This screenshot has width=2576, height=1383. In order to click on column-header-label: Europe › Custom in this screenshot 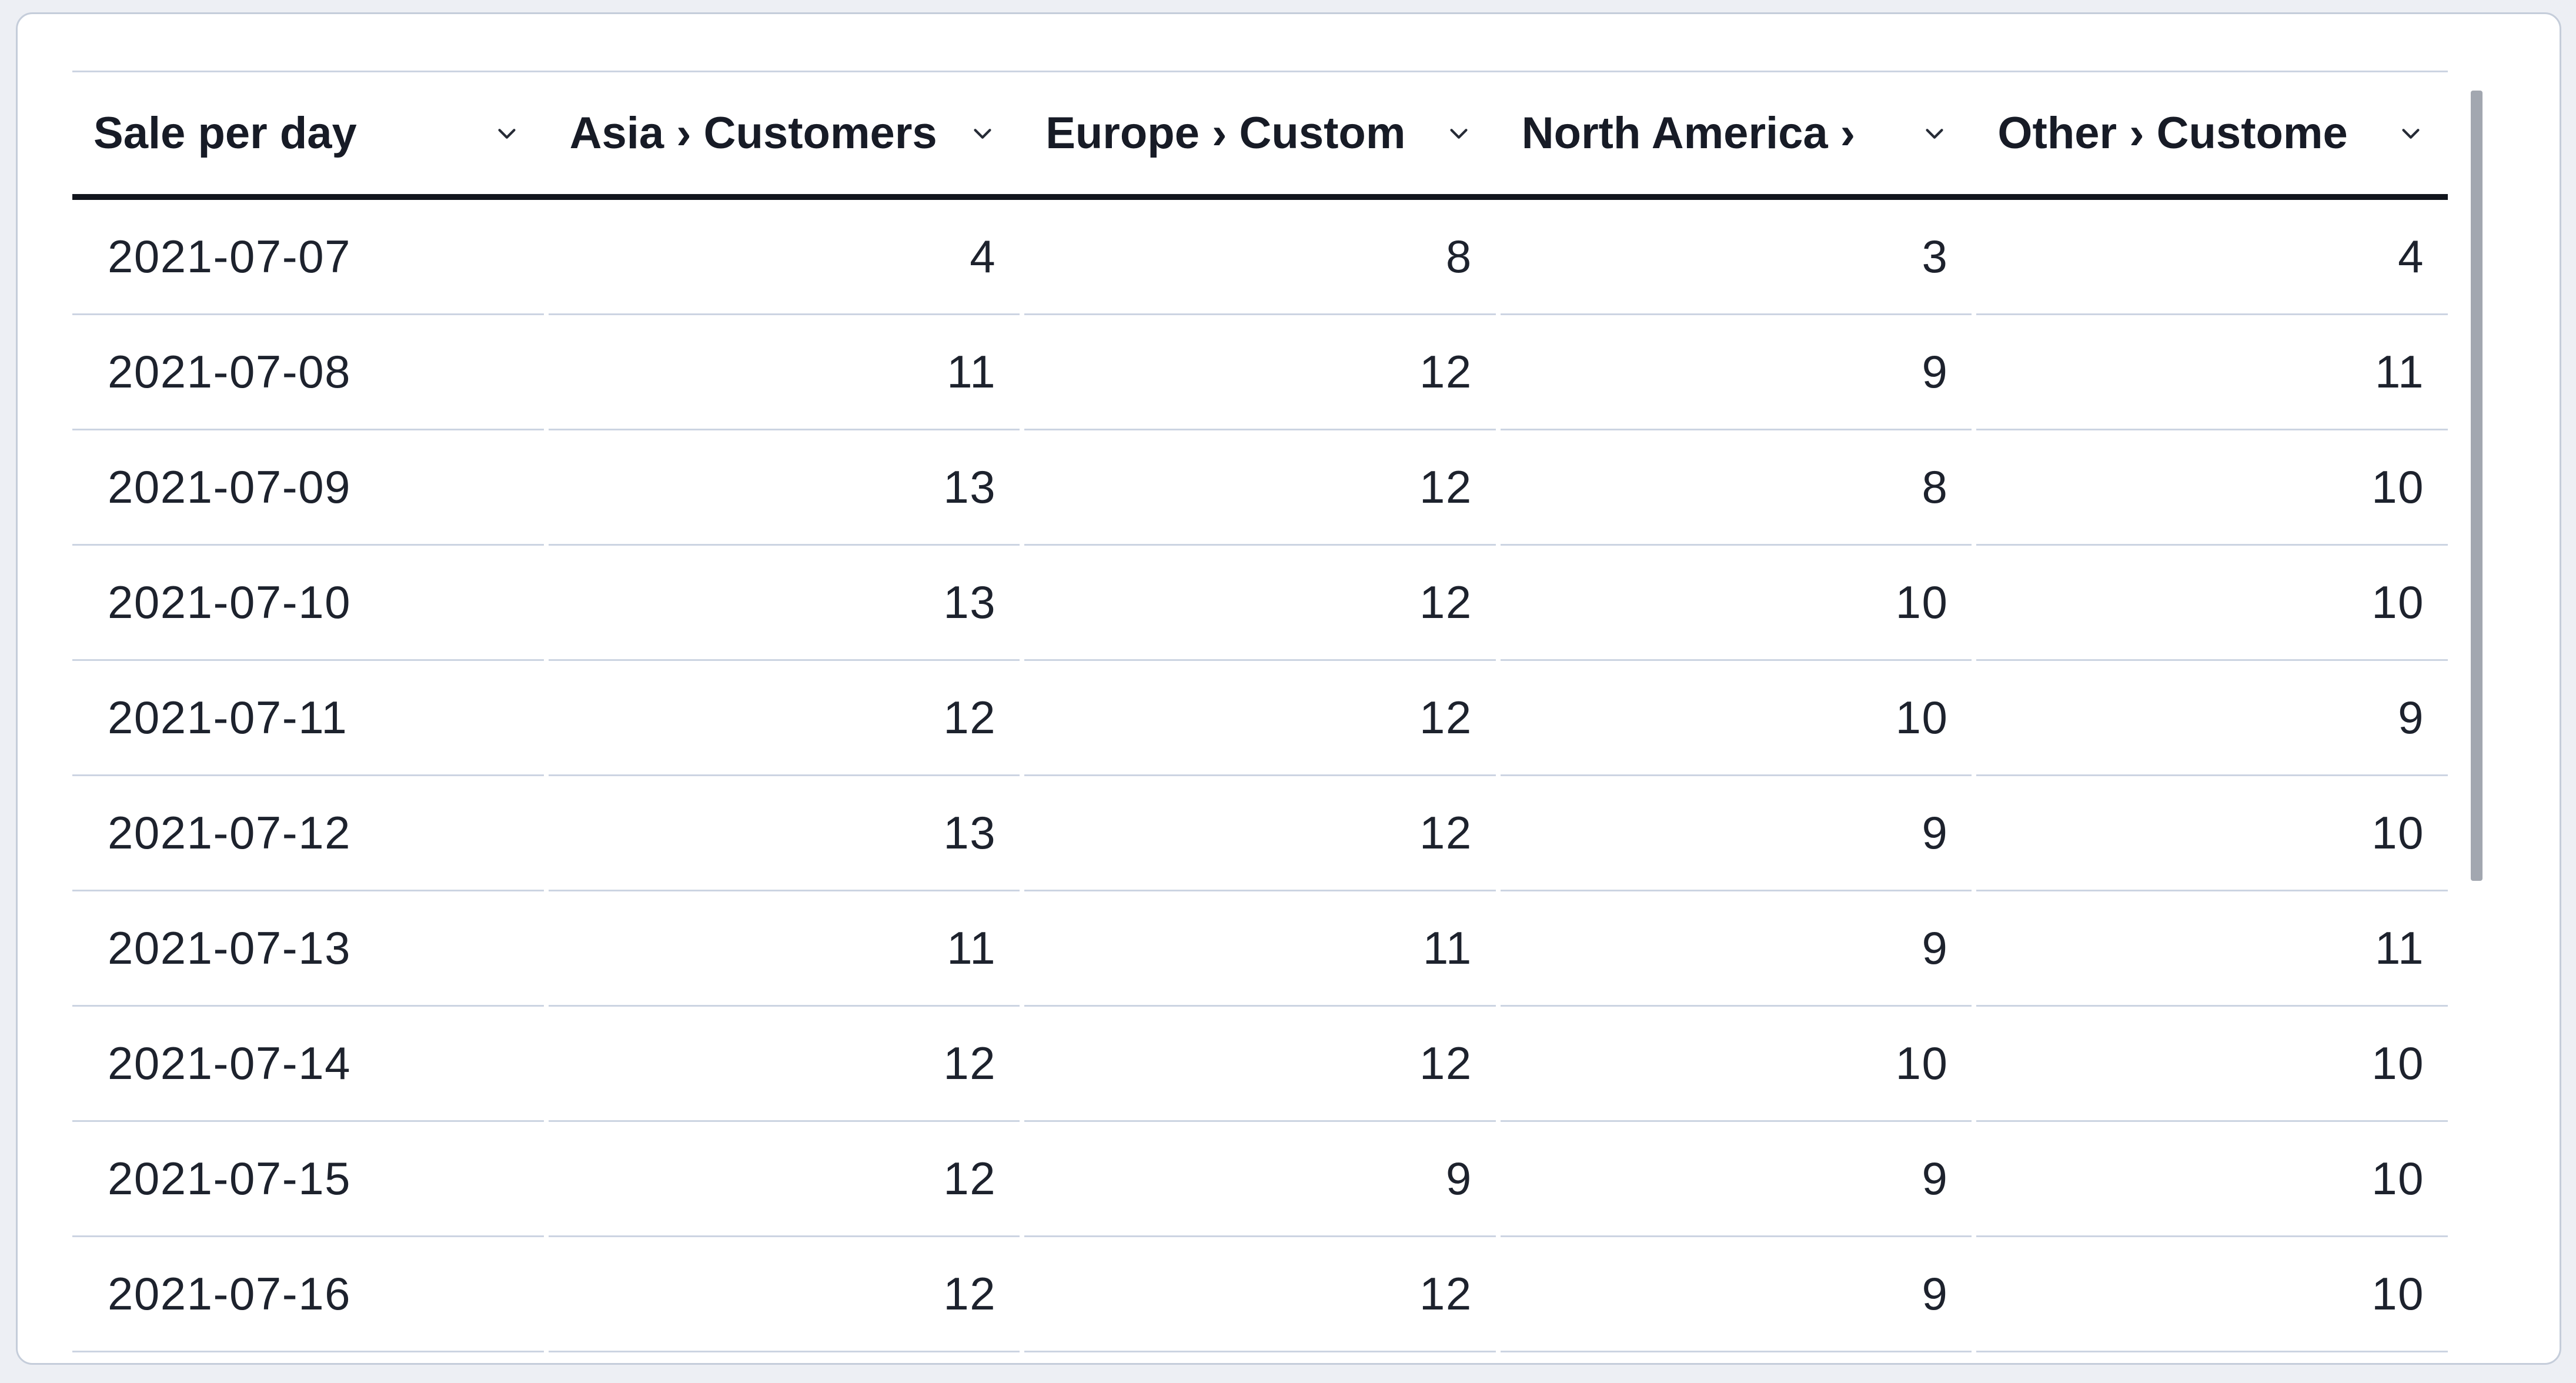, I will do `click(1225, 133)`.